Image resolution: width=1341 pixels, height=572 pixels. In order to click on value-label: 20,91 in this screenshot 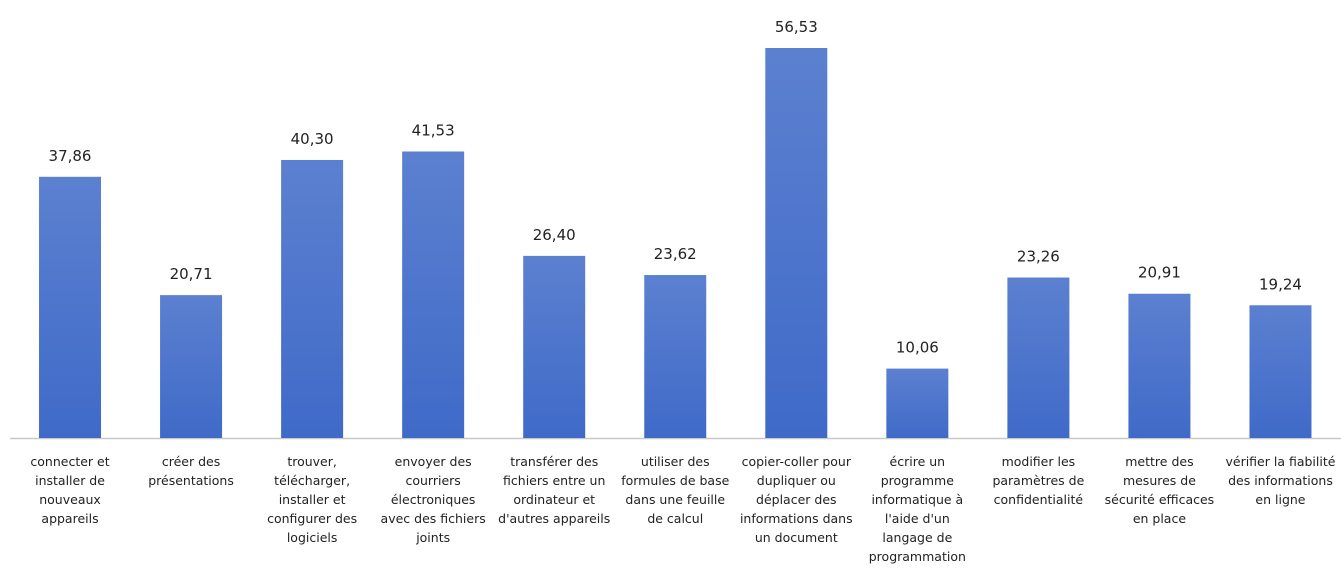, I will do `click(1159, 273)`.